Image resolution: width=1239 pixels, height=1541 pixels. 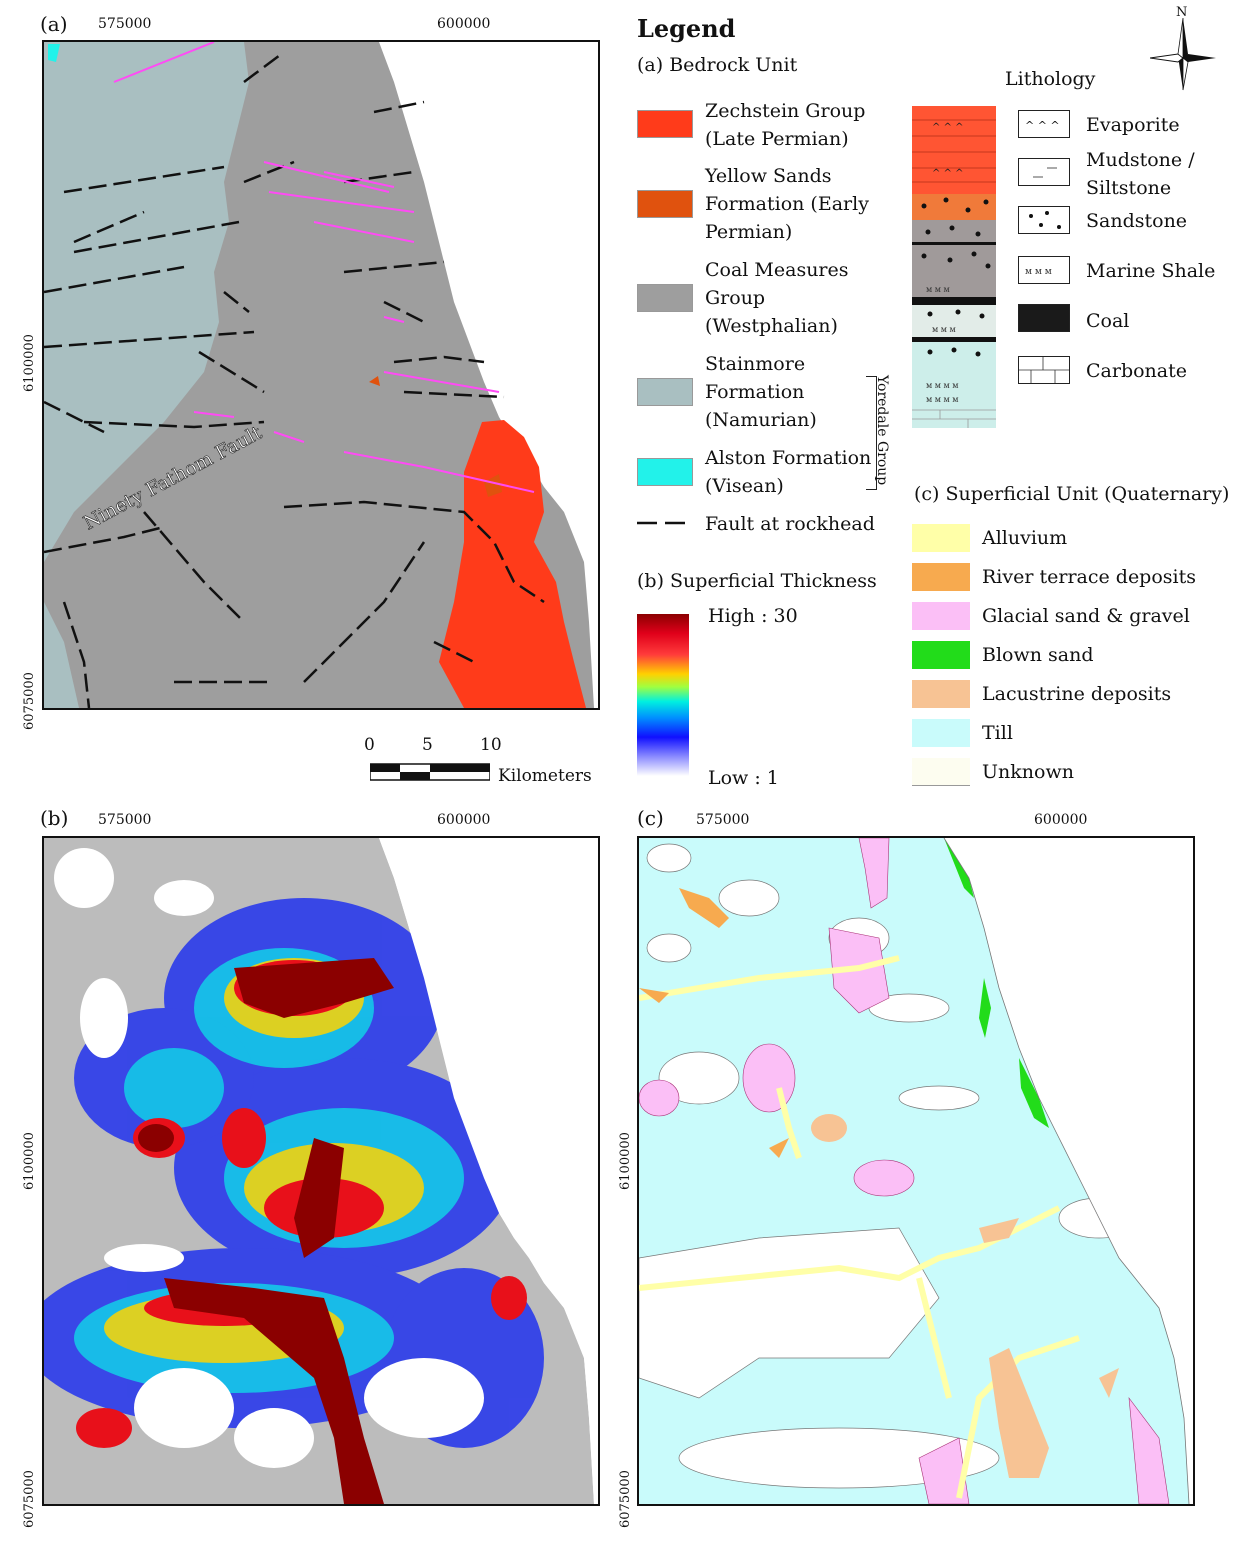 What do you see at coordinates (1025, 538) in the screenshot?
I see `superficial-alluvium: Alluvium` at bounding box center [1025, 538].